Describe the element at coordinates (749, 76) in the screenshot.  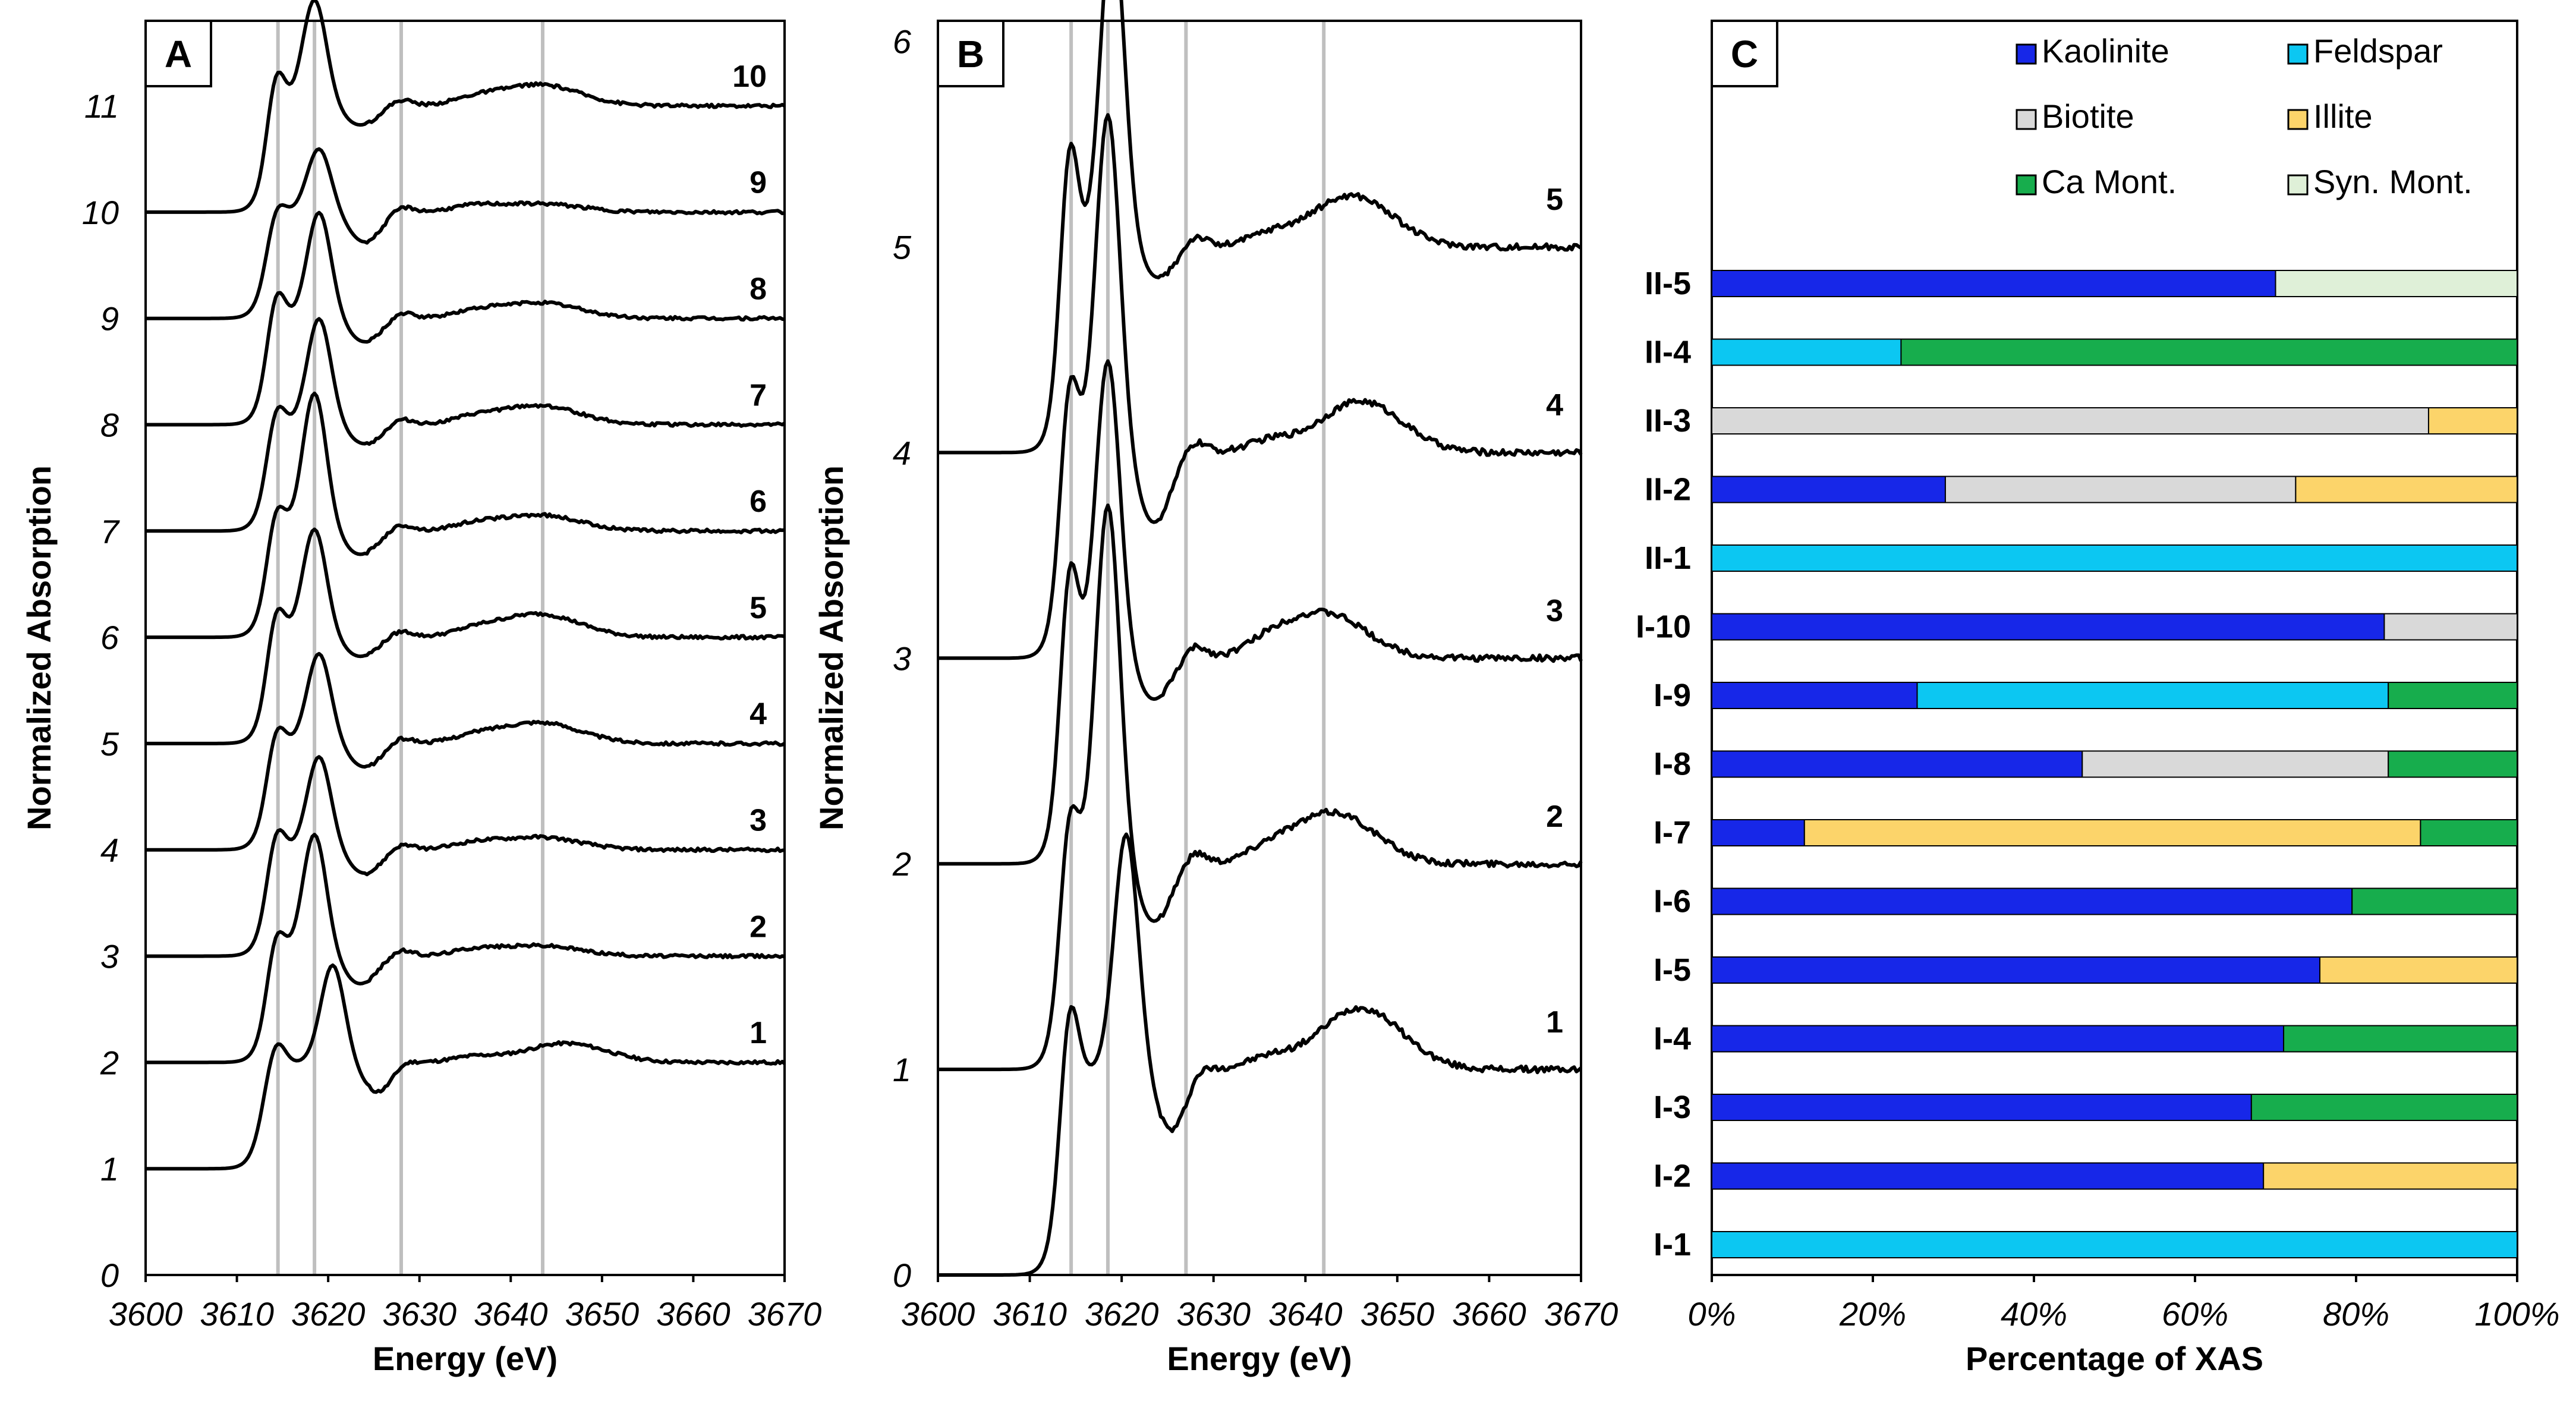
I see `spectrum-label-10: 10` at that location.